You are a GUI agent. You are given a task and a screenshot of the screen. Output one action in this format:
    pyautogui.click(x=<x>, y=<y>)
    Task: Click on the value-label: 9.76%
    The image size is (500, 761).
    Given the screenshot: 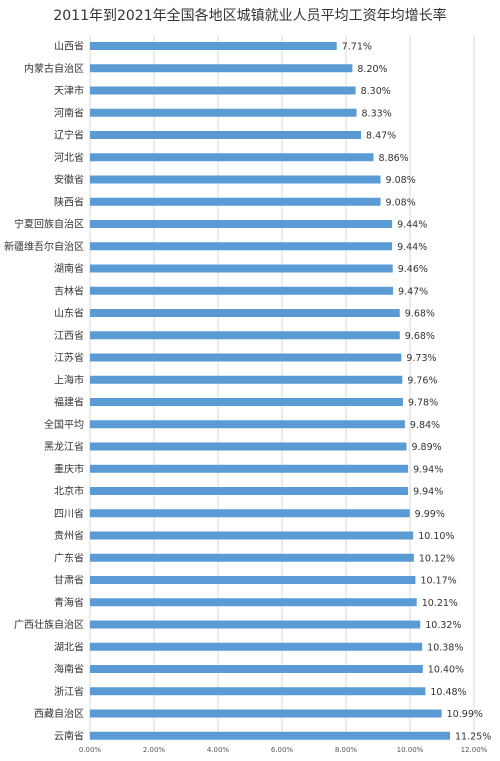 What is the action you would take?
    pyautogui.click(x=422, y=380)
    